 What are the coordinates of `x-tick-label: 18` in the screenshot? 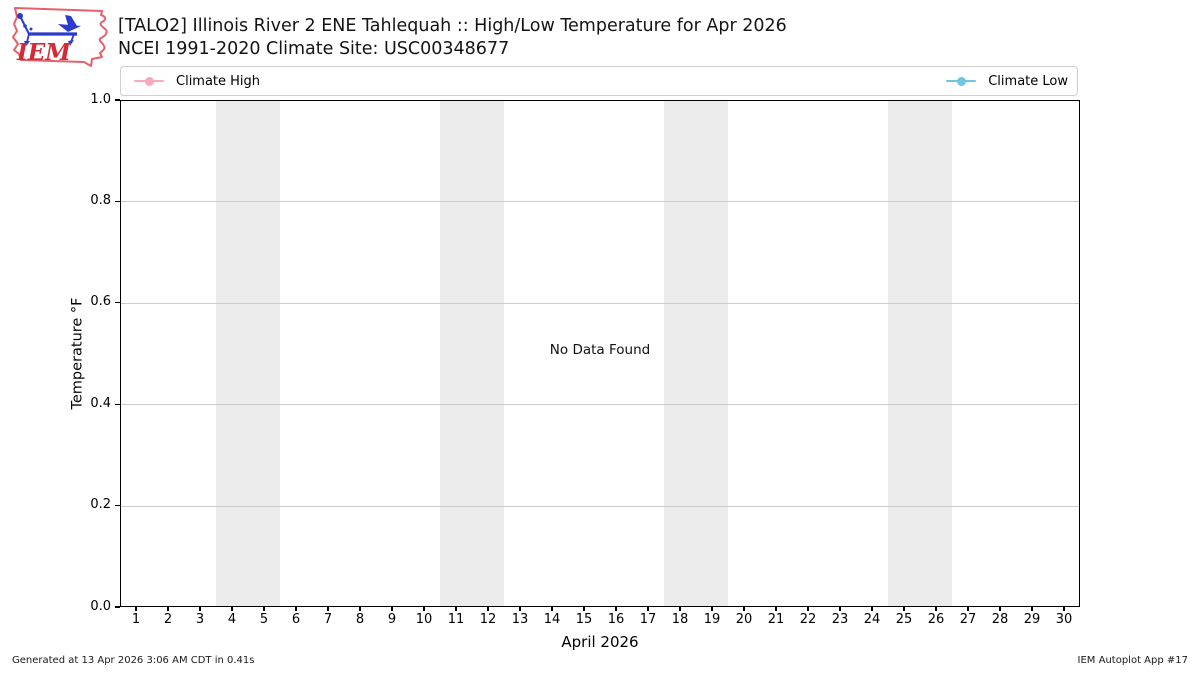 It's located at (680, 619).